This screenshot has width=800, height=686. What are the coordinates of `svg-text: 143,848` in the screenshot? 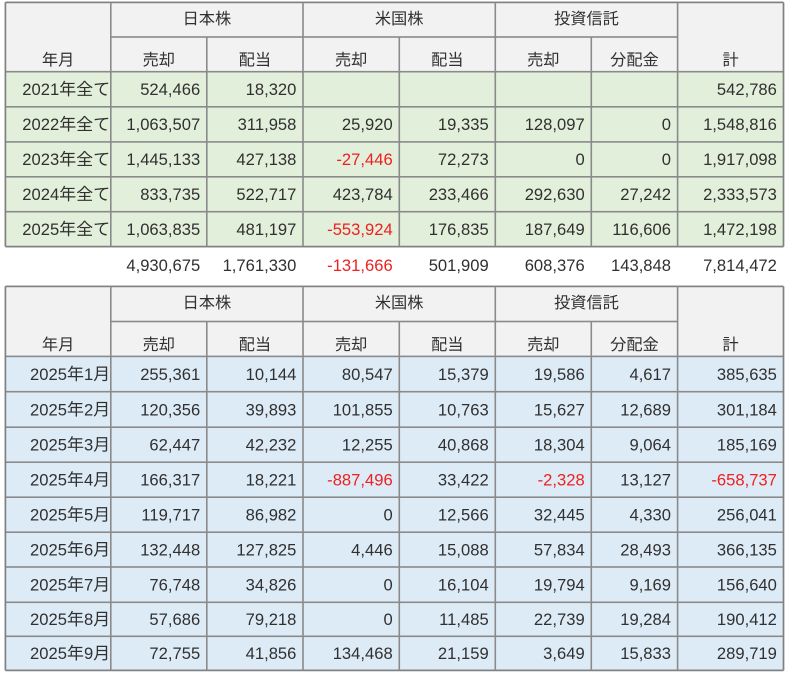 It's located at (641, 265).